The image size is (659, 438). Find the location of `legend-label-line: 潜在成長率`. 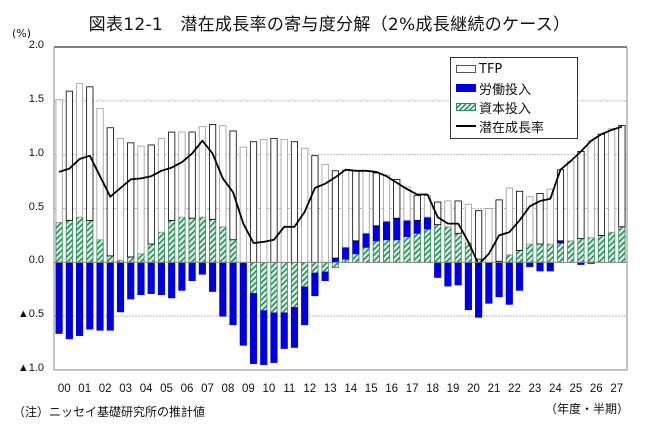

legend-label-line: 潜在成長率 is located at coordinates (512, 128).